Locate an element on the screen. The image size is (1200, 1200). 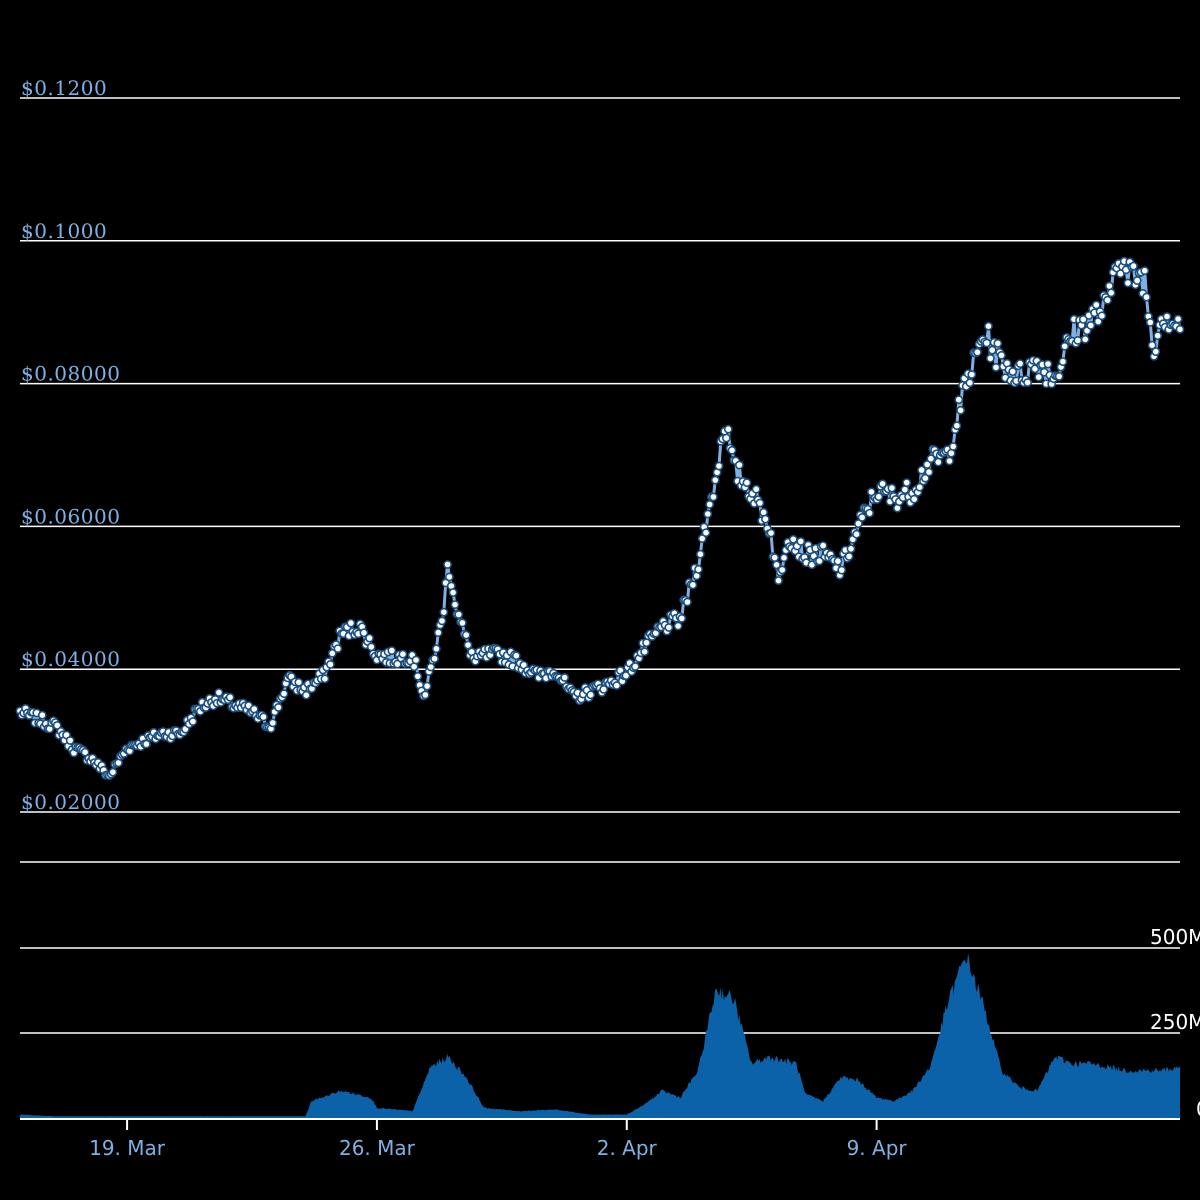
price-tick-label: $0.08000 is located at coordinates (70, 374).